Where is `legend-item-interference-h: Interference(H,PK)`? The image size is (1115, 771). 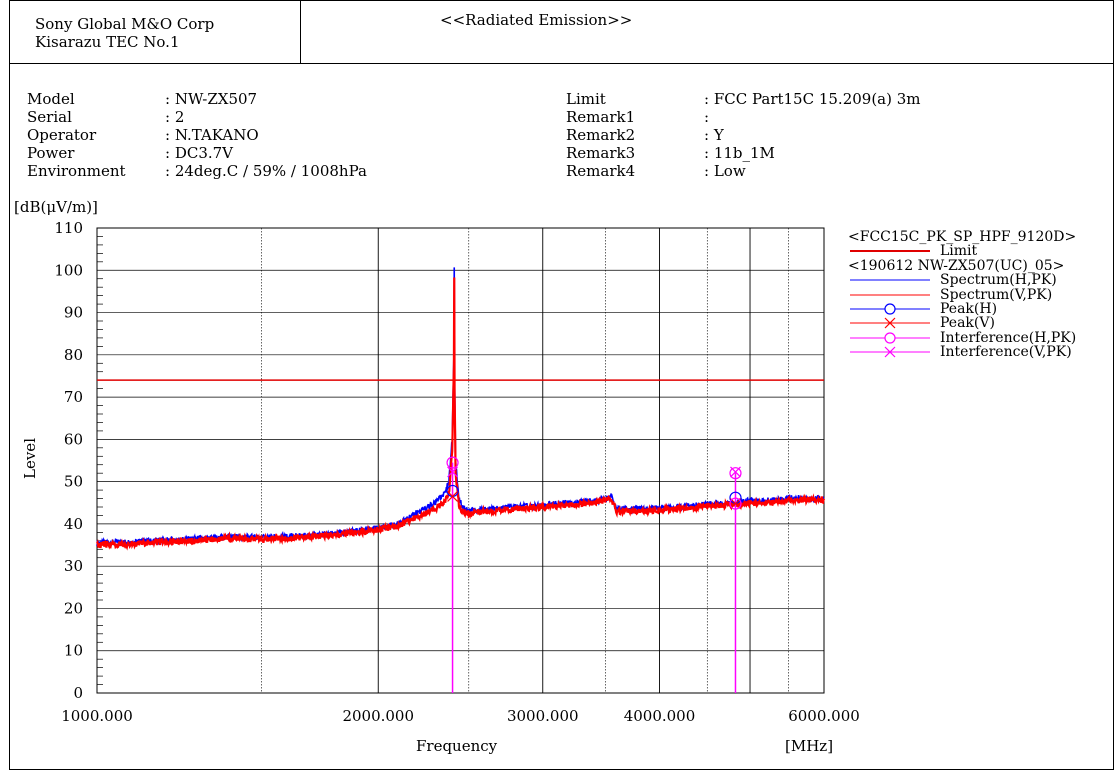 legend-item-interference-h: Interference(H,PK) is located at coordinates (958, 337).